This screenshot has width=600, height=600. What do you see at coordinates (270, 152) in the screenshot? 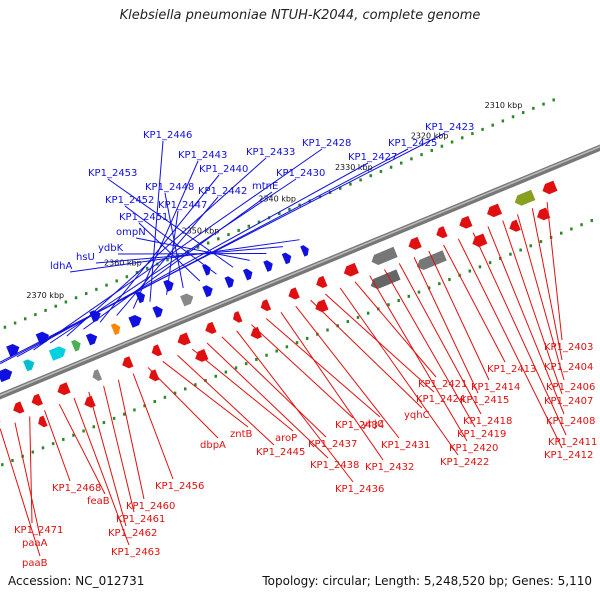
I see `forward-gene-label: KP1_2433` at bounding box center [270, 152].